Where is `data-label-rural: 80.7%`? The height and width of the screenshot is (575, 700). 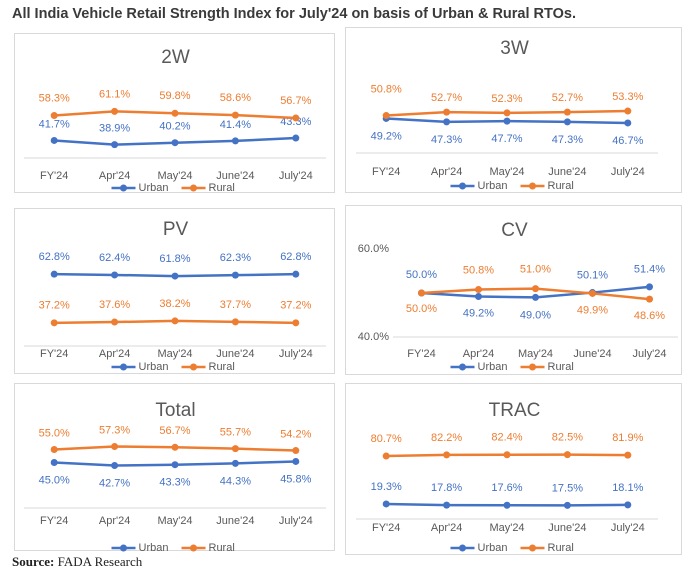
data-label-rural: 80.7% is located at coordinates (386, 439).